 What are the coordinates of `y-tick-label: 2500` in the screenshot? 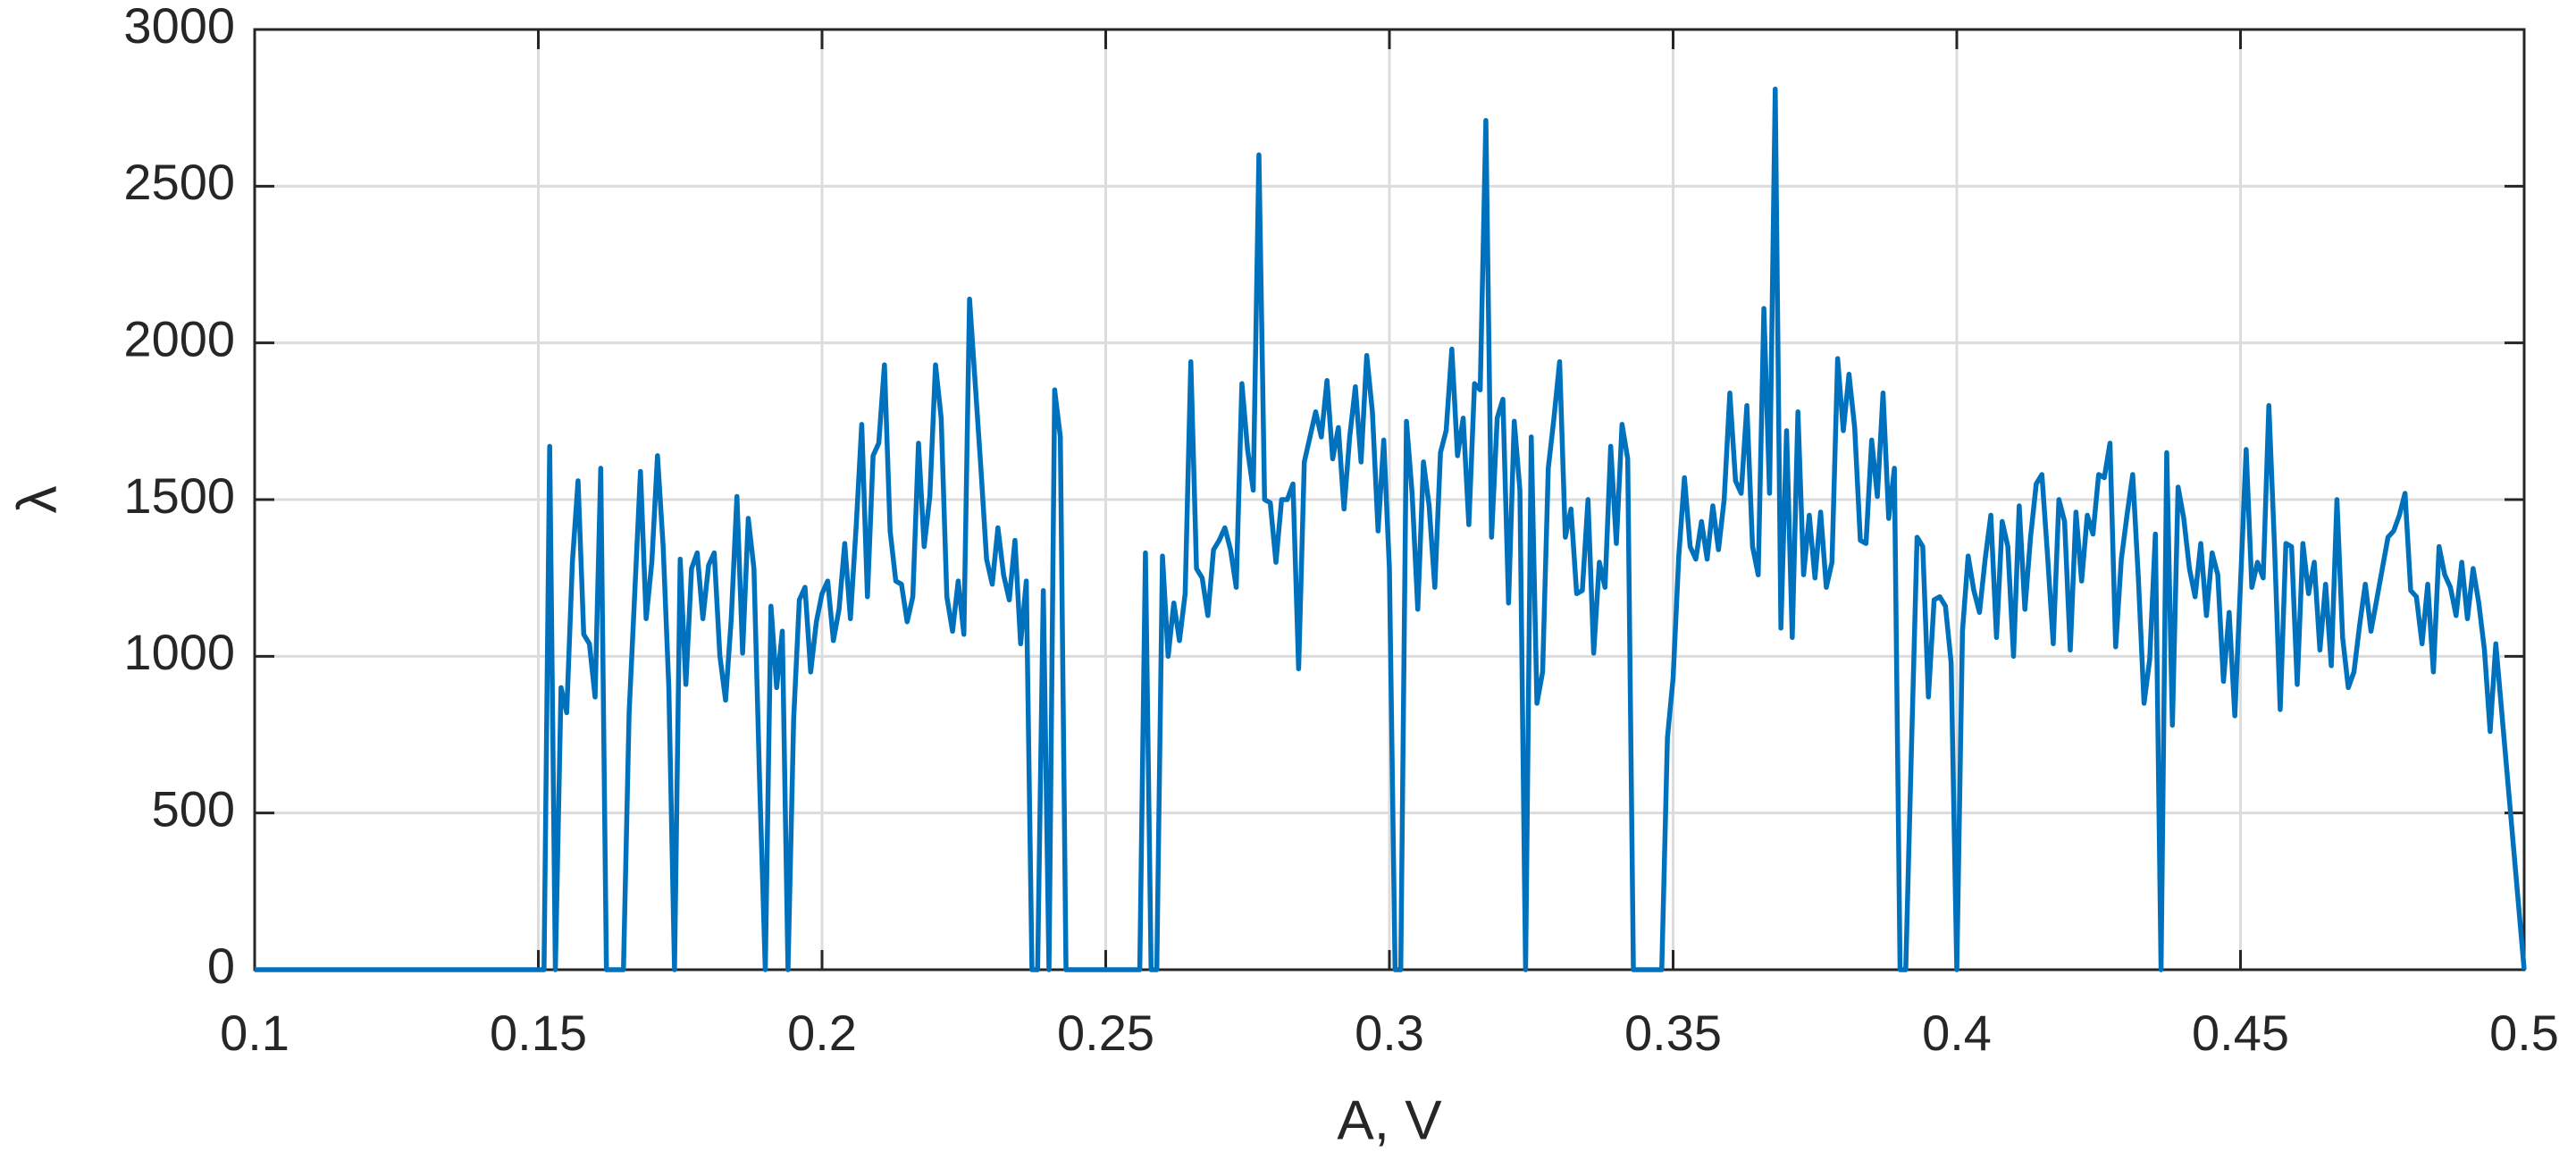 It's located at (179, 182).